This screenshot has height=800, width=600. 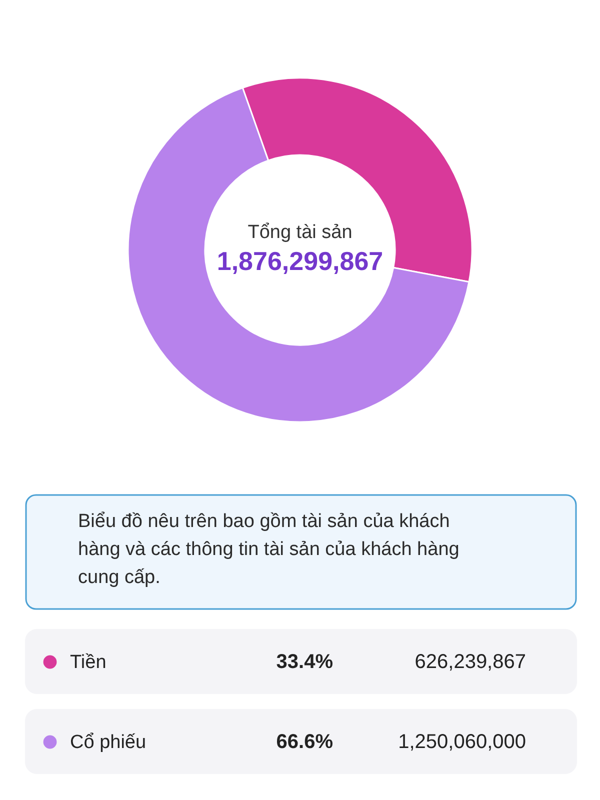 I want to click on legend-label: Cổ phiếu, so click(x=108, y=742).